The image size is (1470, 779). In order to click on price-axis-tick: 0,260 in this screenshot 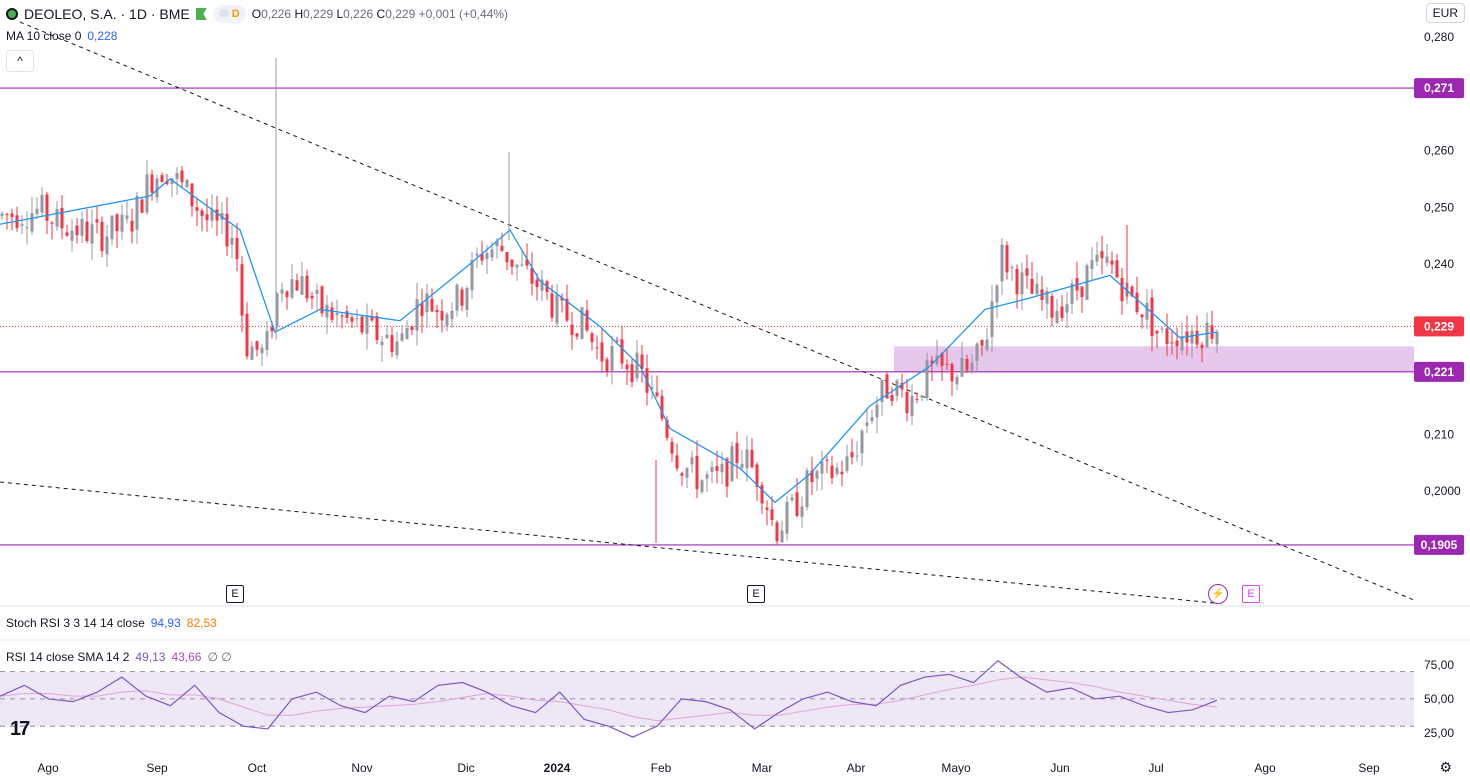, I will do `click(1439, 151)`.